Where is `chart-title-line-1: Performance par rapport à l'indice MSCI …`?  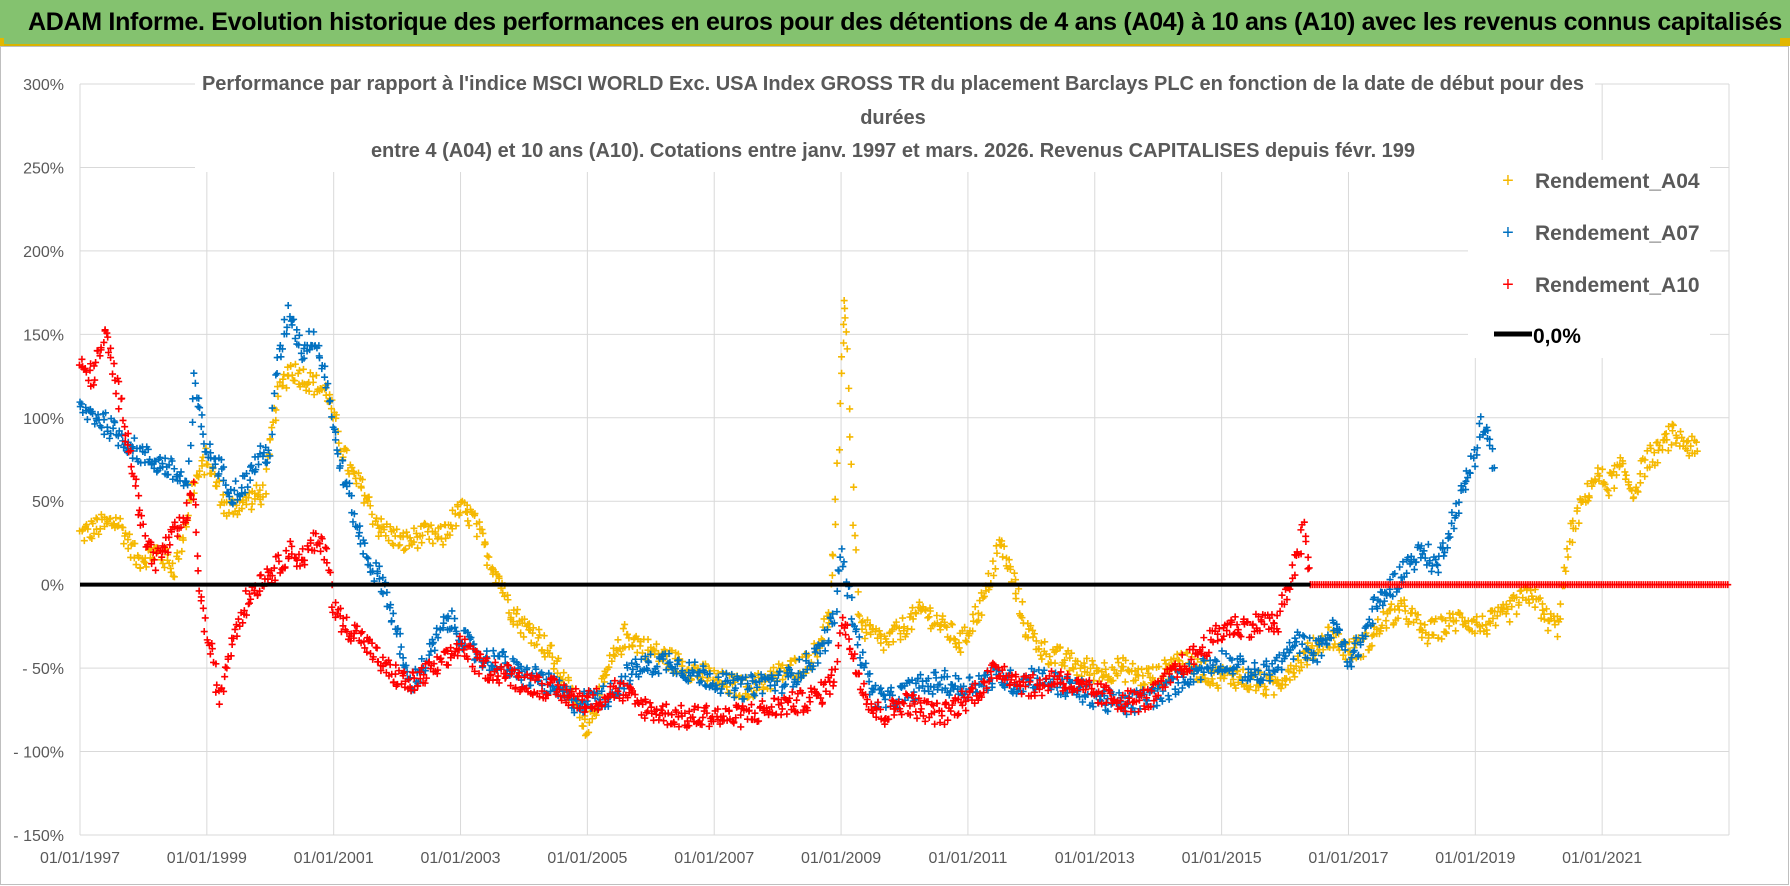
chart-title-line-1: Performance par rapport à l'indice MSCI … is located at coordinates (893, 84).